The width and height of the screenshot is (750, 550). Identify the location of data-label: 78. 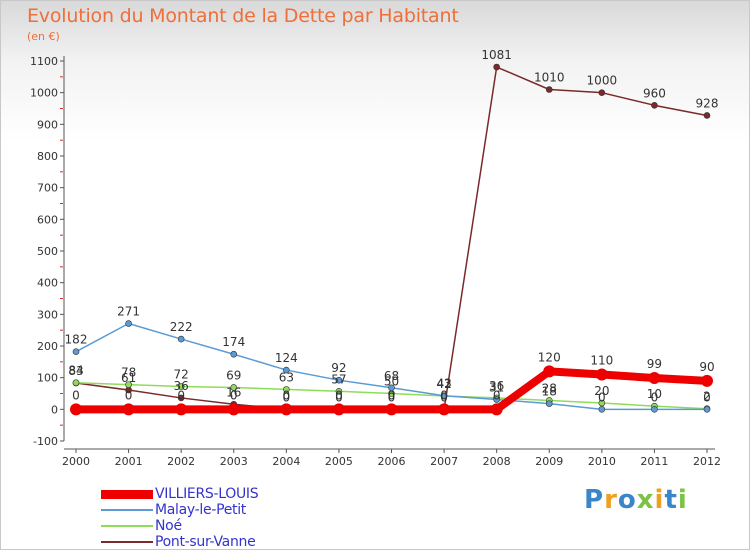
(128, 373).